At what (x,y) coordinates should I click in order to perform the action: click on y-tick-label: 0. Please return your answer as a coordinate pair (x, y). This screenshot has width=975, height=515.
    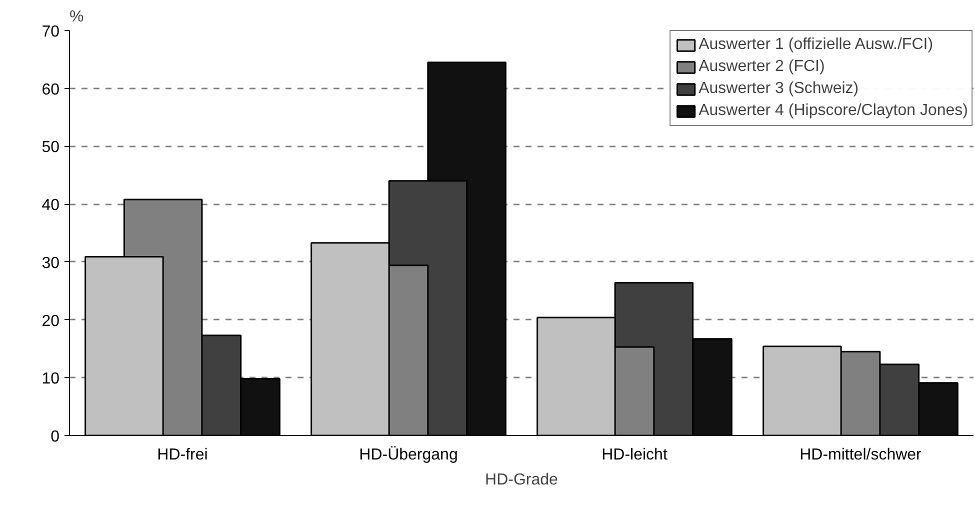
    Looking at the image, I should click on (55, 437).